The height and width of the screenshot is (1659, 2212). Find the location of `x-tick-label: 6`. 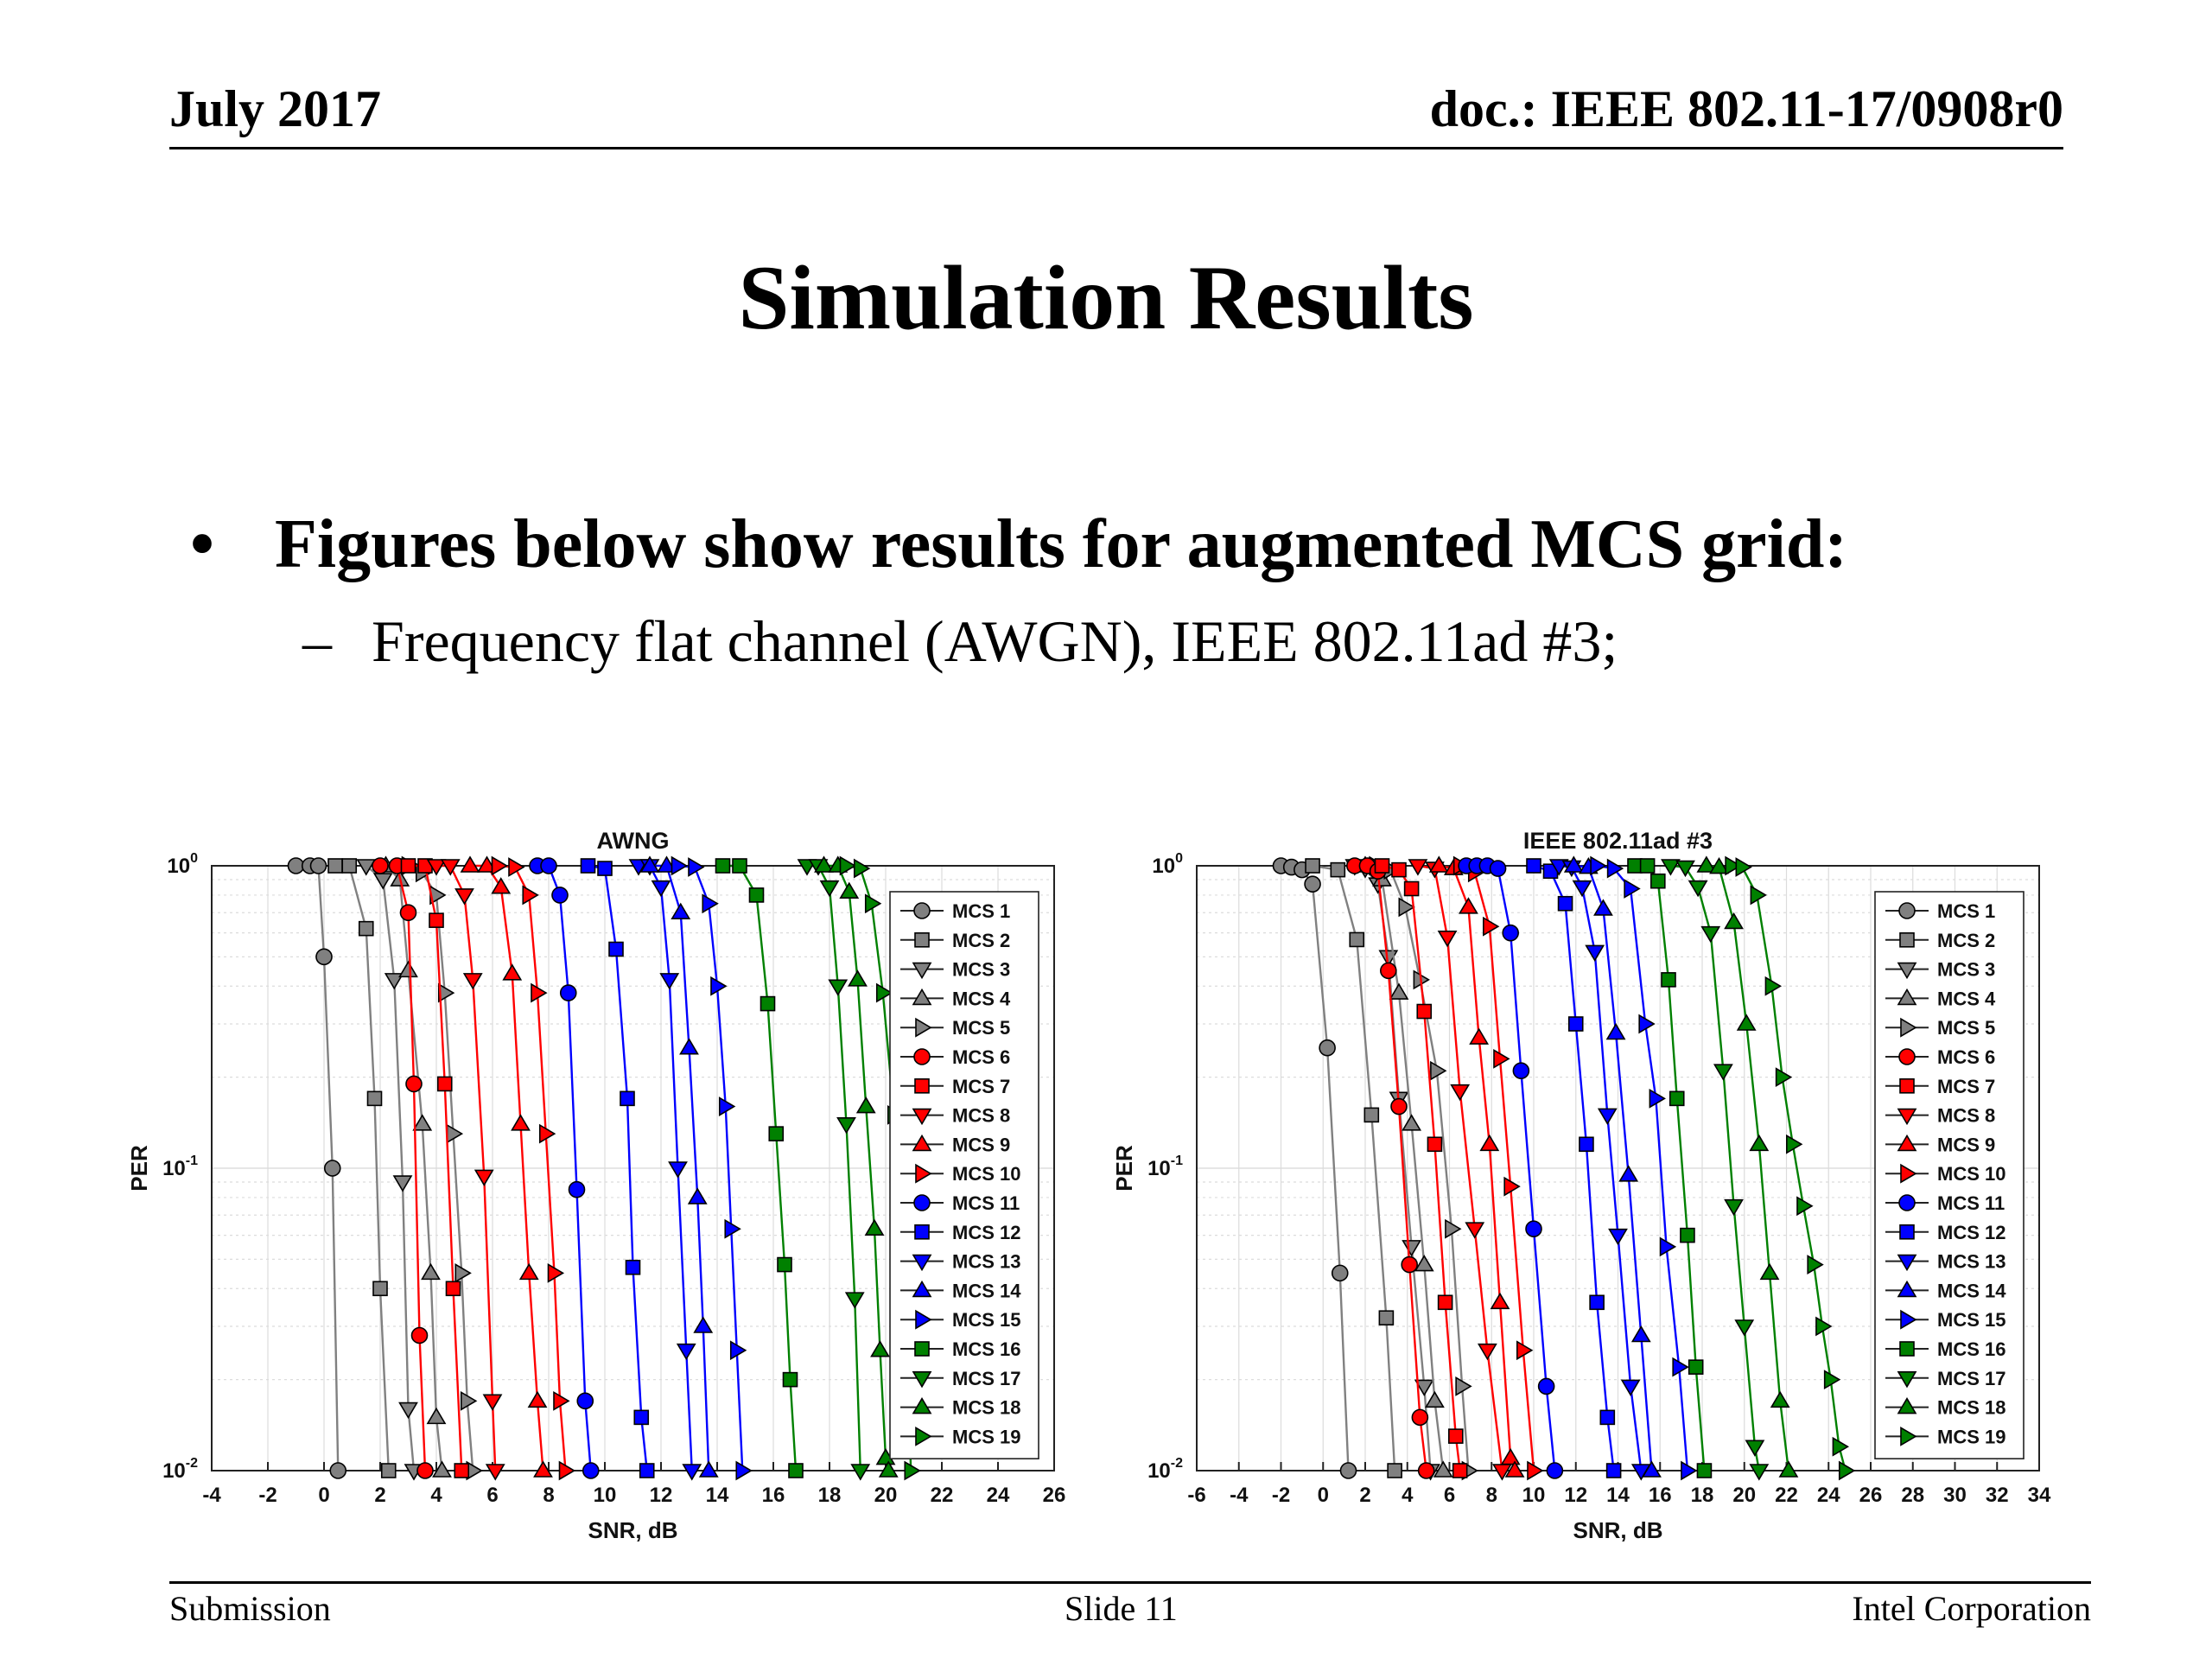

x-tick-label: 6 is located at coordinates (492, 1495).